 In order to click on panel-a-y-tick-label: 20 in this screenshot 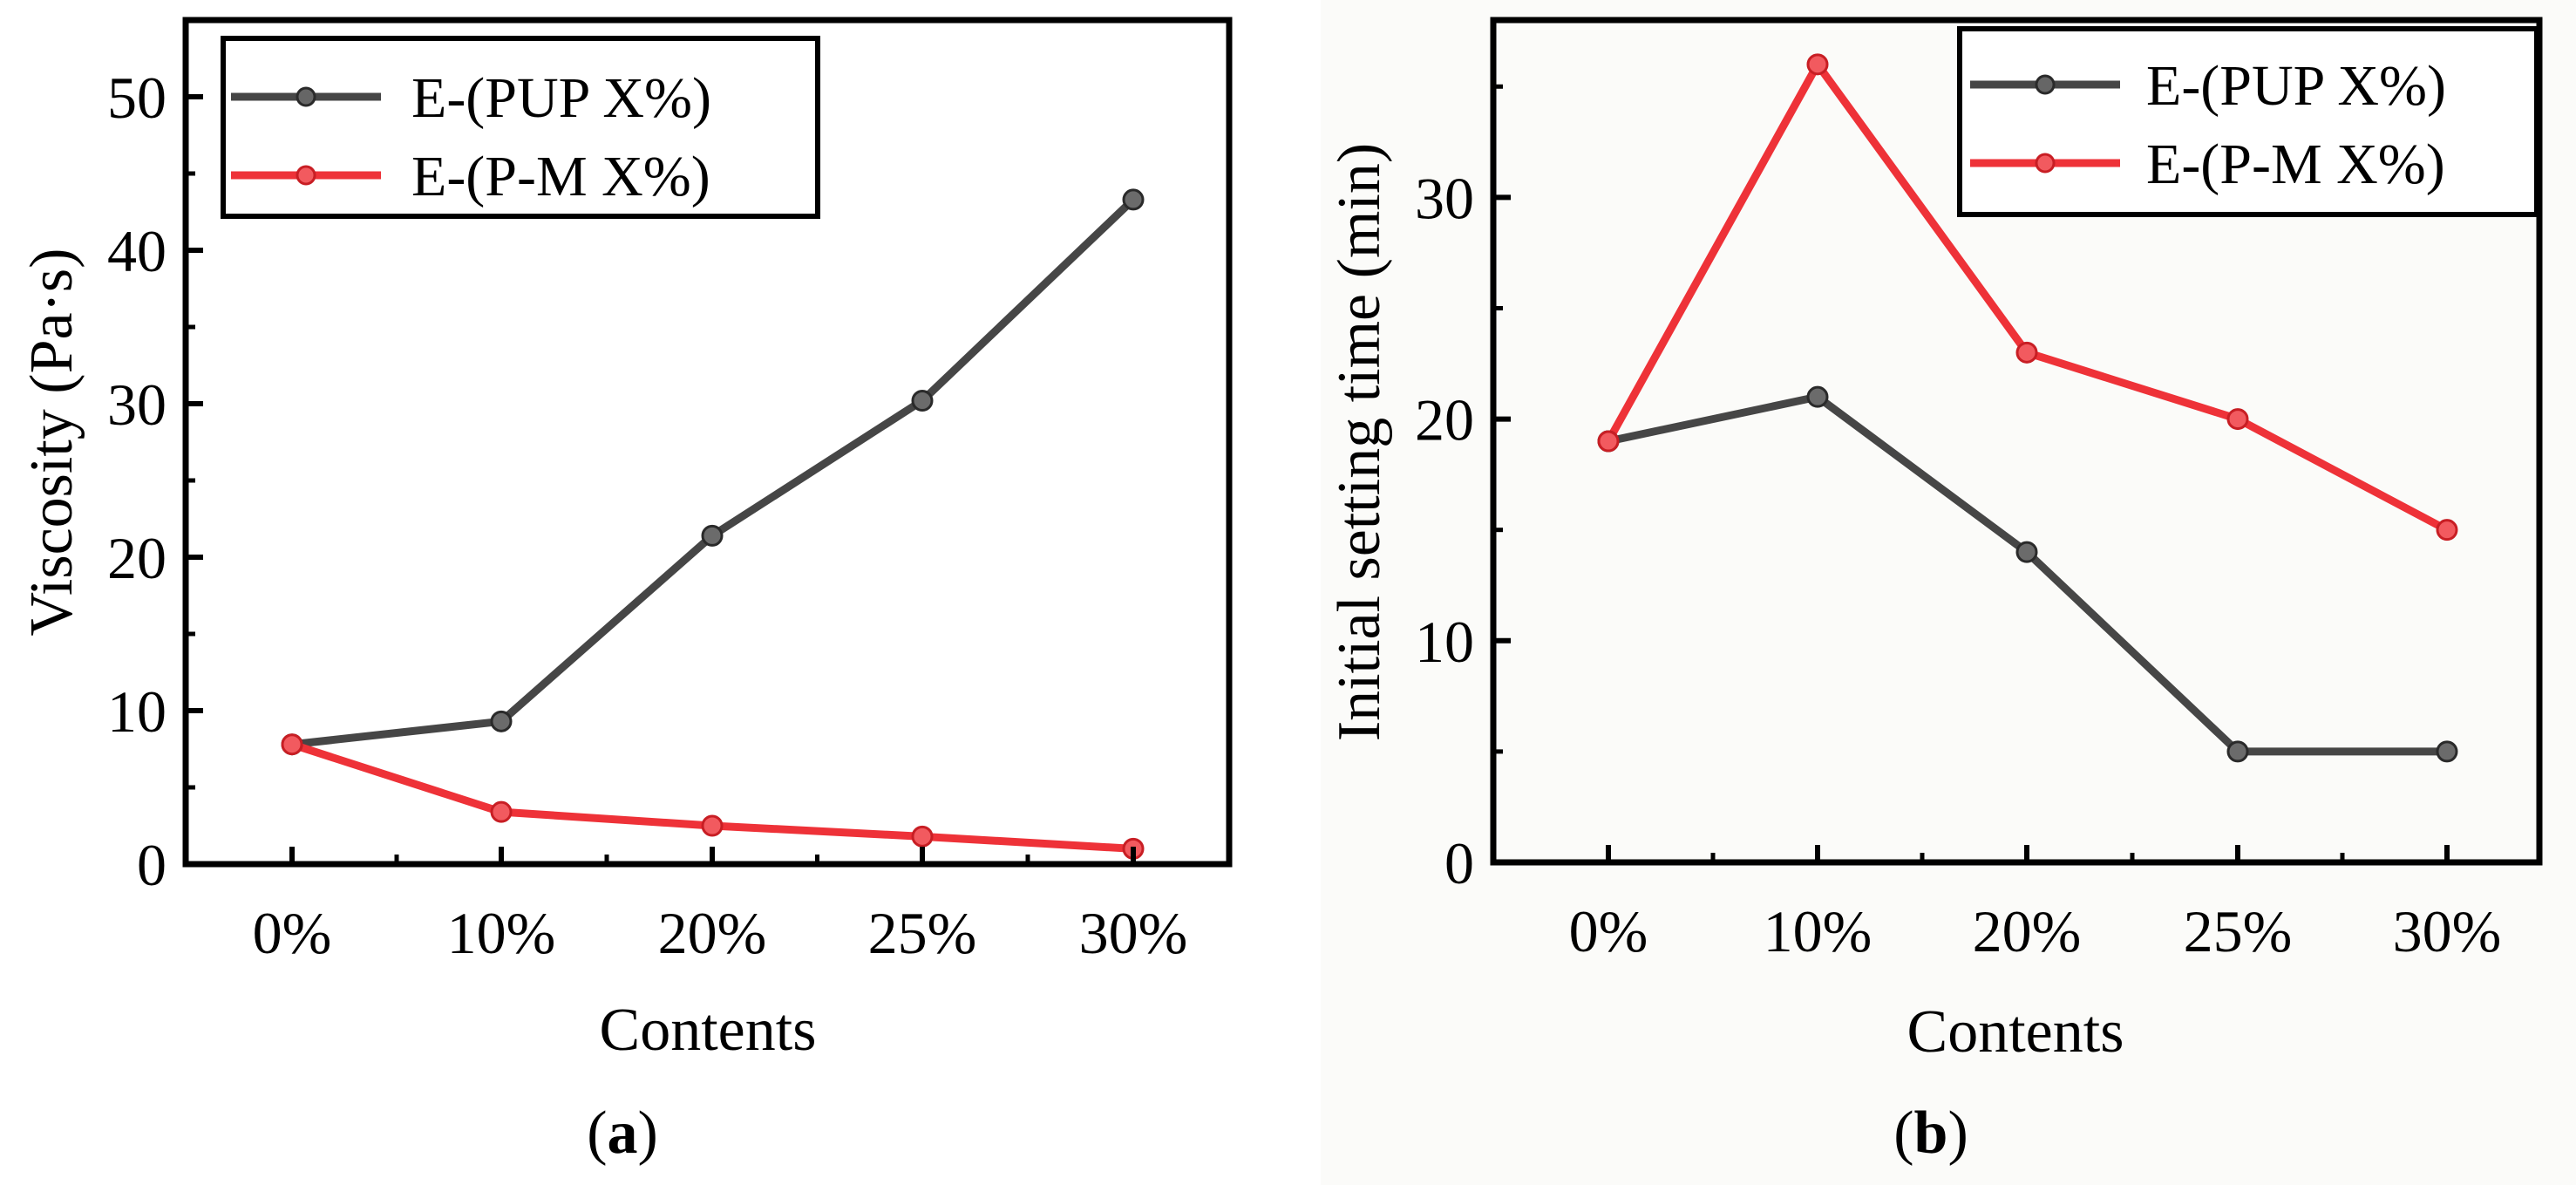, I will do `click(137, 558)`.